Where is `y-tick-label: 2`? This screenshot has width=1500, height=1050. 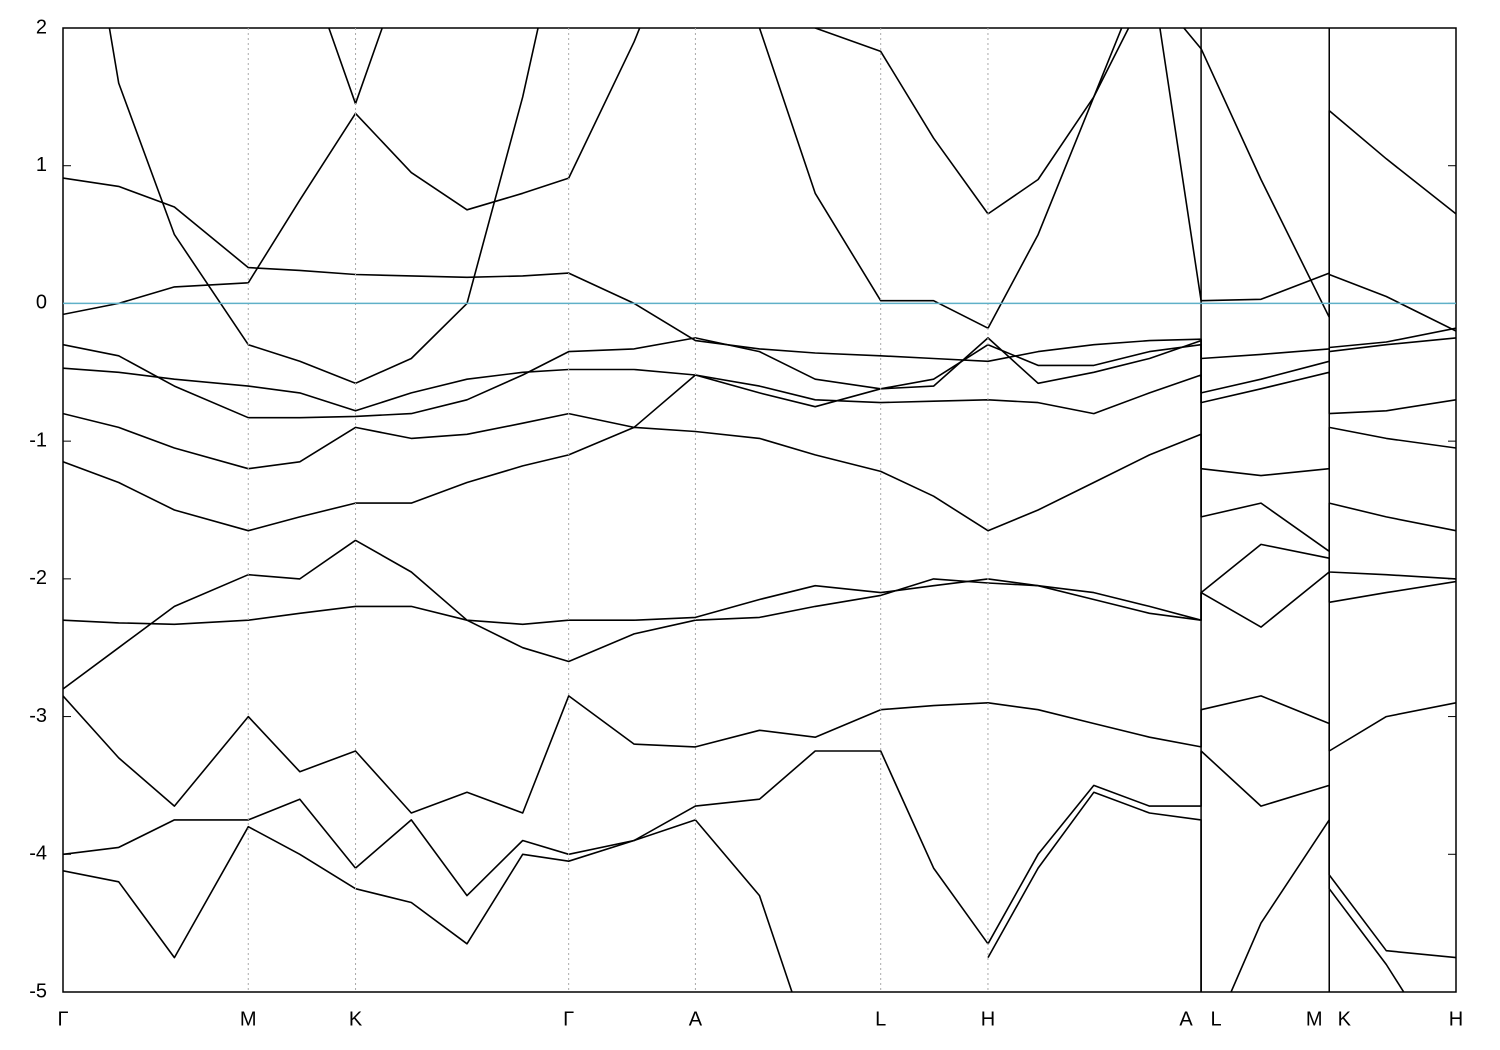
y-tick-label: 2 is located at coordinates (41, 27).